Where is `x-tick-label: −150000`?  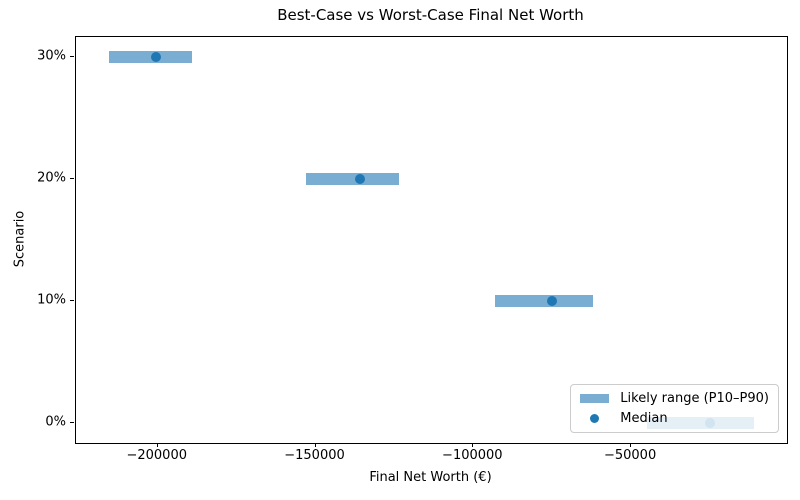
x-tick-label: −150000 is located at coordinates (314, 455).